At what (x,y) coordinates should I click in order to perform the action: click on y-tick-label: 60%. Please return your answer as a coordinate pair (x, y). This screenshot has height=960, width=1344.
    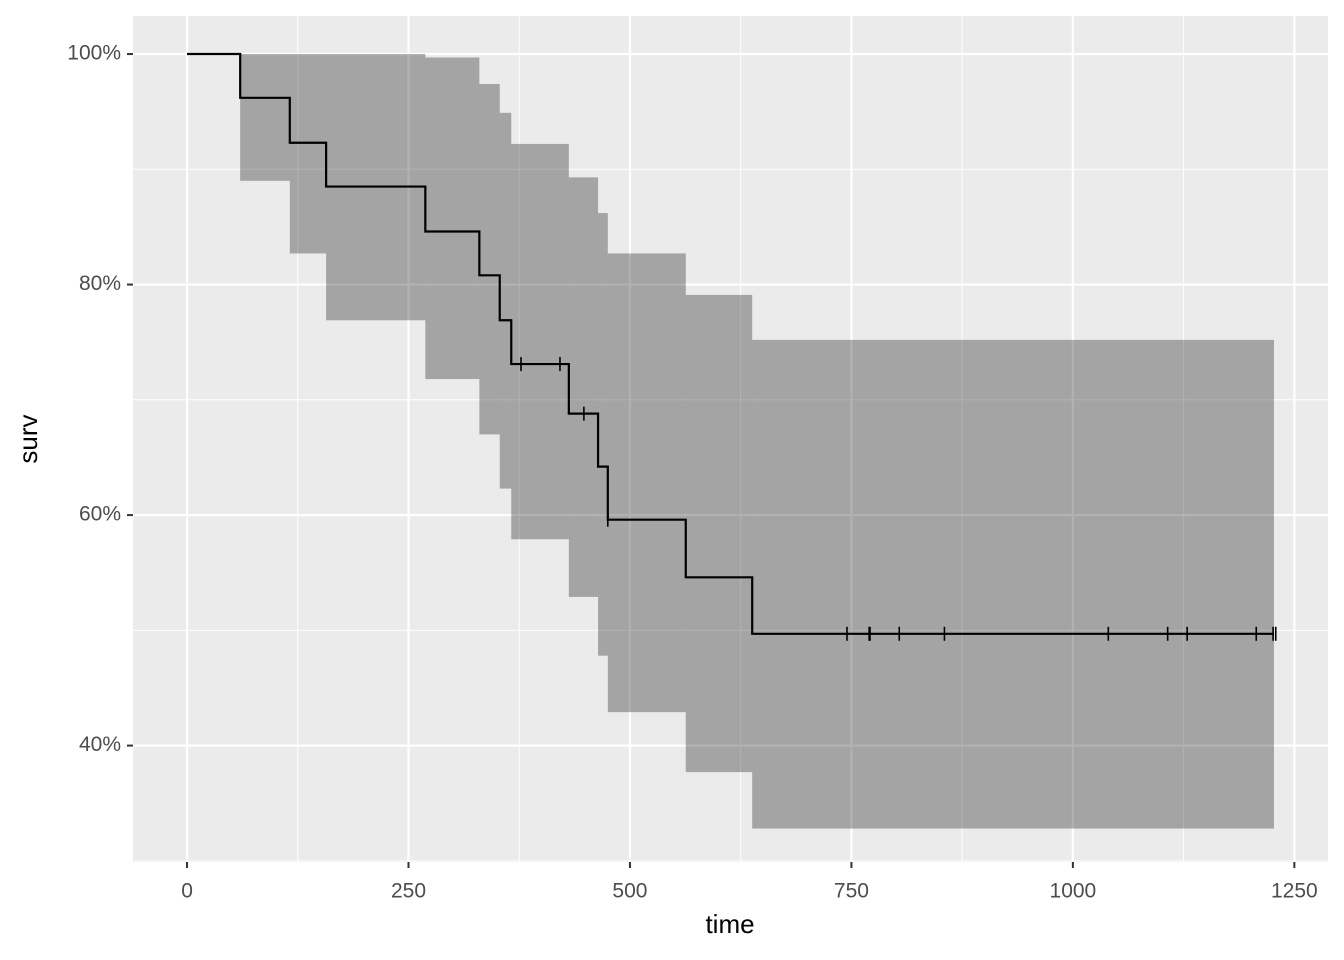
    Looking at the image, I should click on (100, 514).